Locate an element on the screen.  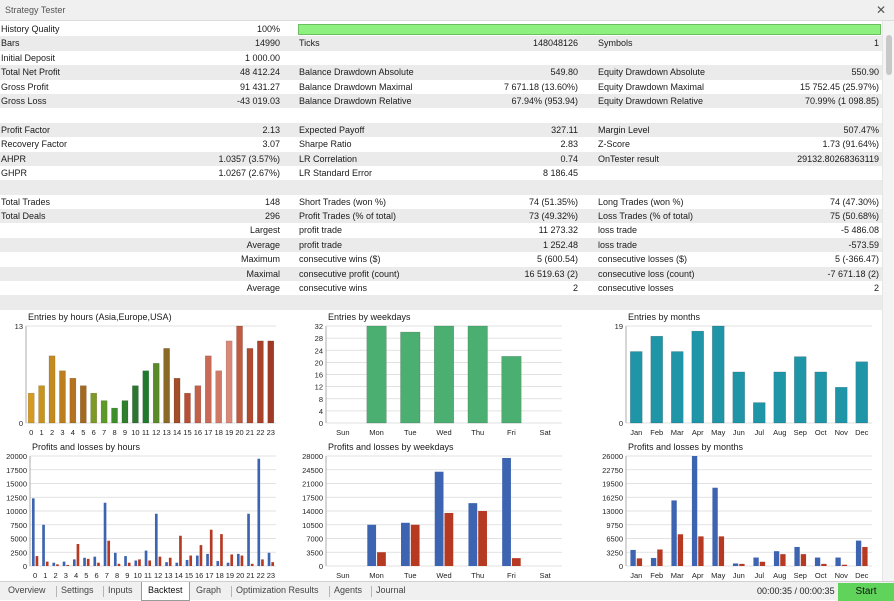
stats-cell-c5: consecutive losses ($) is located at coordinates (643, 259).